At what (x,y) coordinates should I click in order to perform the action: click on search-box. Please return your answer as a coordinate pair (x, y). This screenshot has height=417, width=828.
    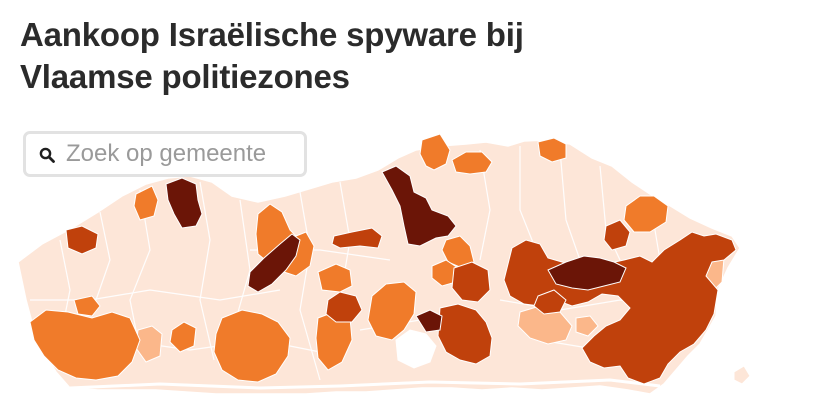
    Looking at the image, I should click on (165, 154).